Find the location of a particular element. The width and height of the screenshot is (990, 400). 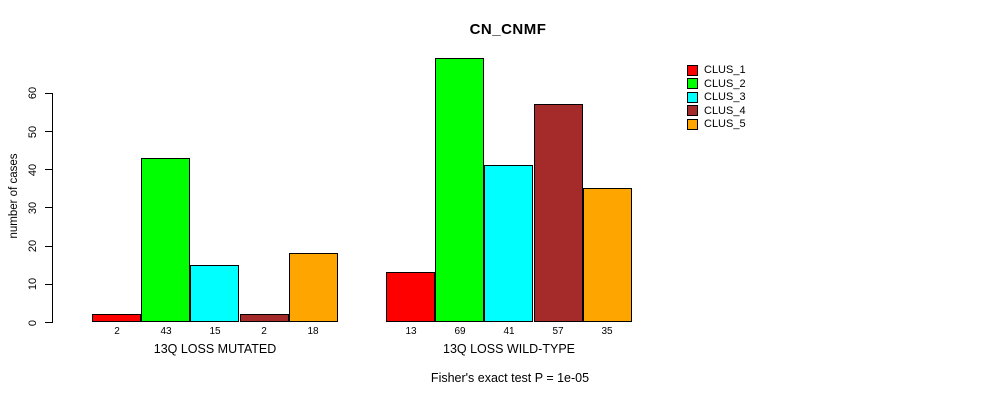

y-tick-label: 60 is located at coordinates (33, 93).